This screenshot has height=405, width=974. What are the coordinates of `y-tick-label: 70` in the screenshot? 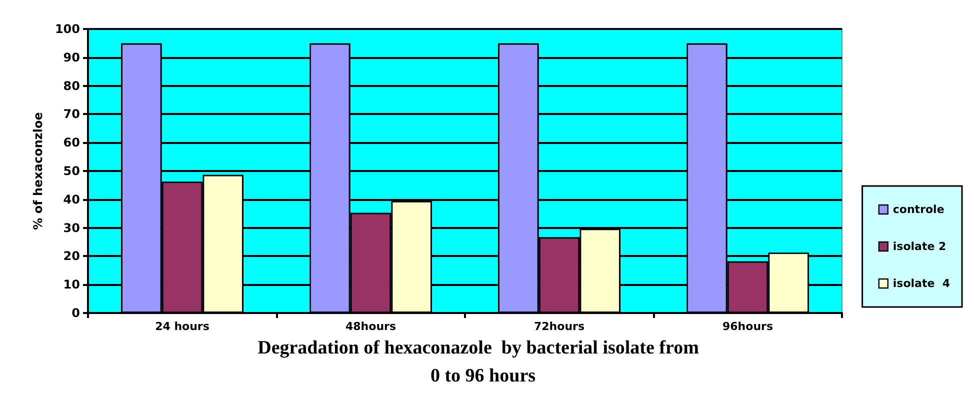 It's located at (71, 114).